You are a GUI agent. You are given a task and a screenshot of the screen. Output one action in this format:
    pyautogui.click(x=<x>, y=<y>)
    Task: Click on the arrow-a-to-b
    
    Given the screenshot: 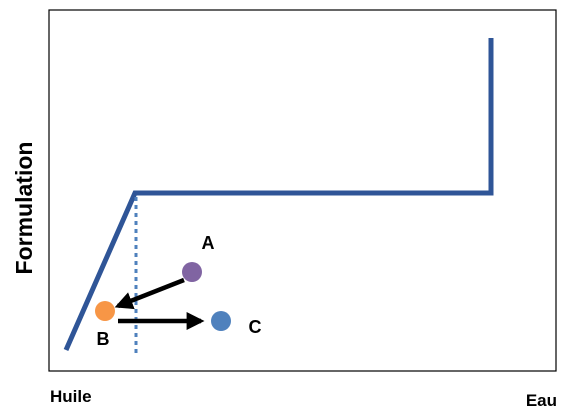 What is the action you would take?
    pyautogui.click(x=149, y=293)
    